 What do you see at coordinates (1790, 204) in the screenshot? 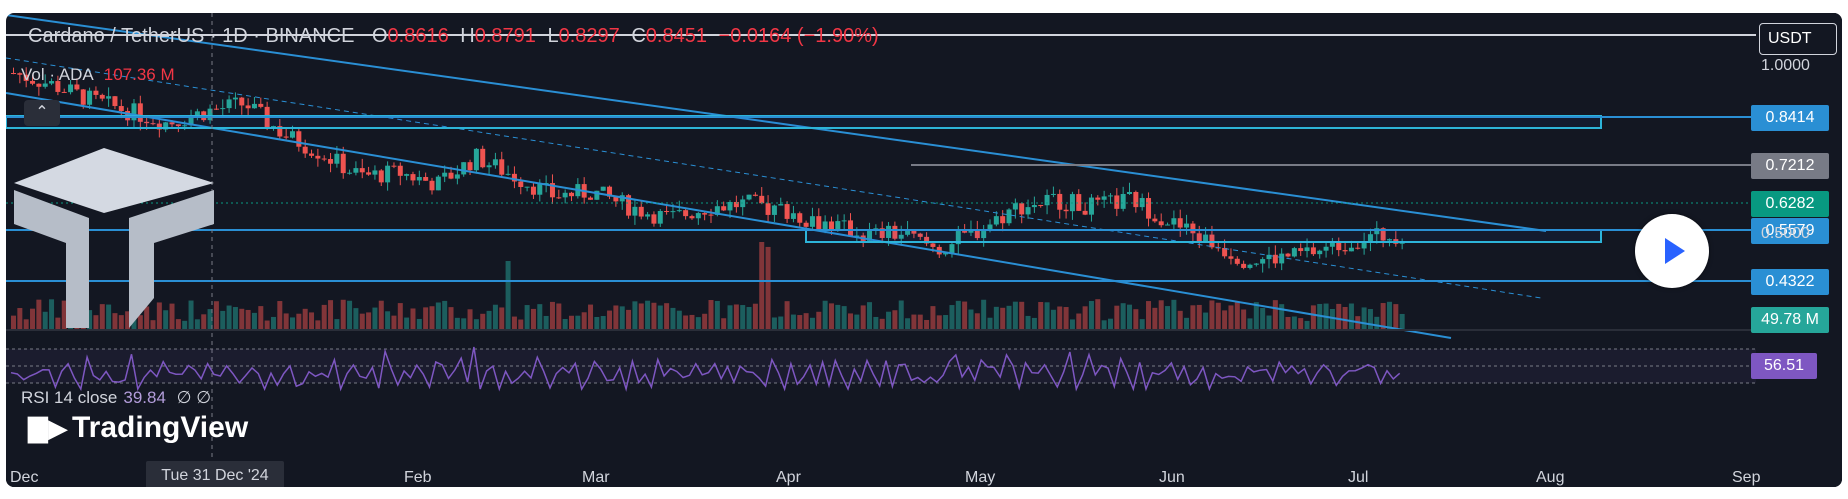
I see `price-label-0-6282: 0.6282` at bounding box center [1790, 204].